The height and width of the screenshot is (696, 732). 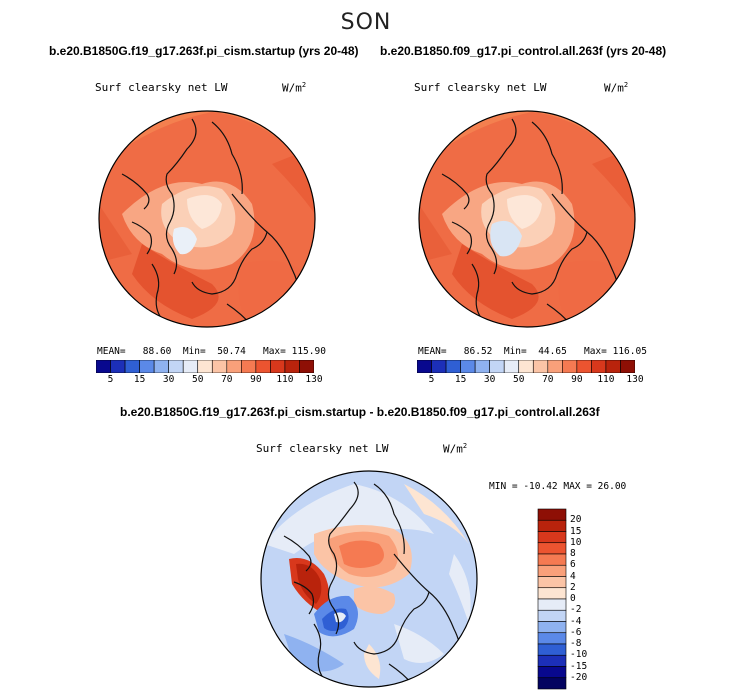 What do you see at coordinates (366, 22) in the screenshot?
I see `figure-season-title: SON` at bounding box center [366, 22].